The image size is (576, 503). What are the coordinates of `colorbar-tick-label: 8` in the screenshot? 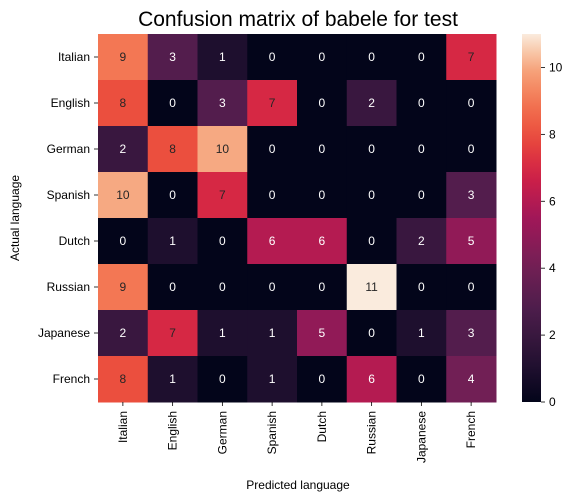 It's located at (552, 134).